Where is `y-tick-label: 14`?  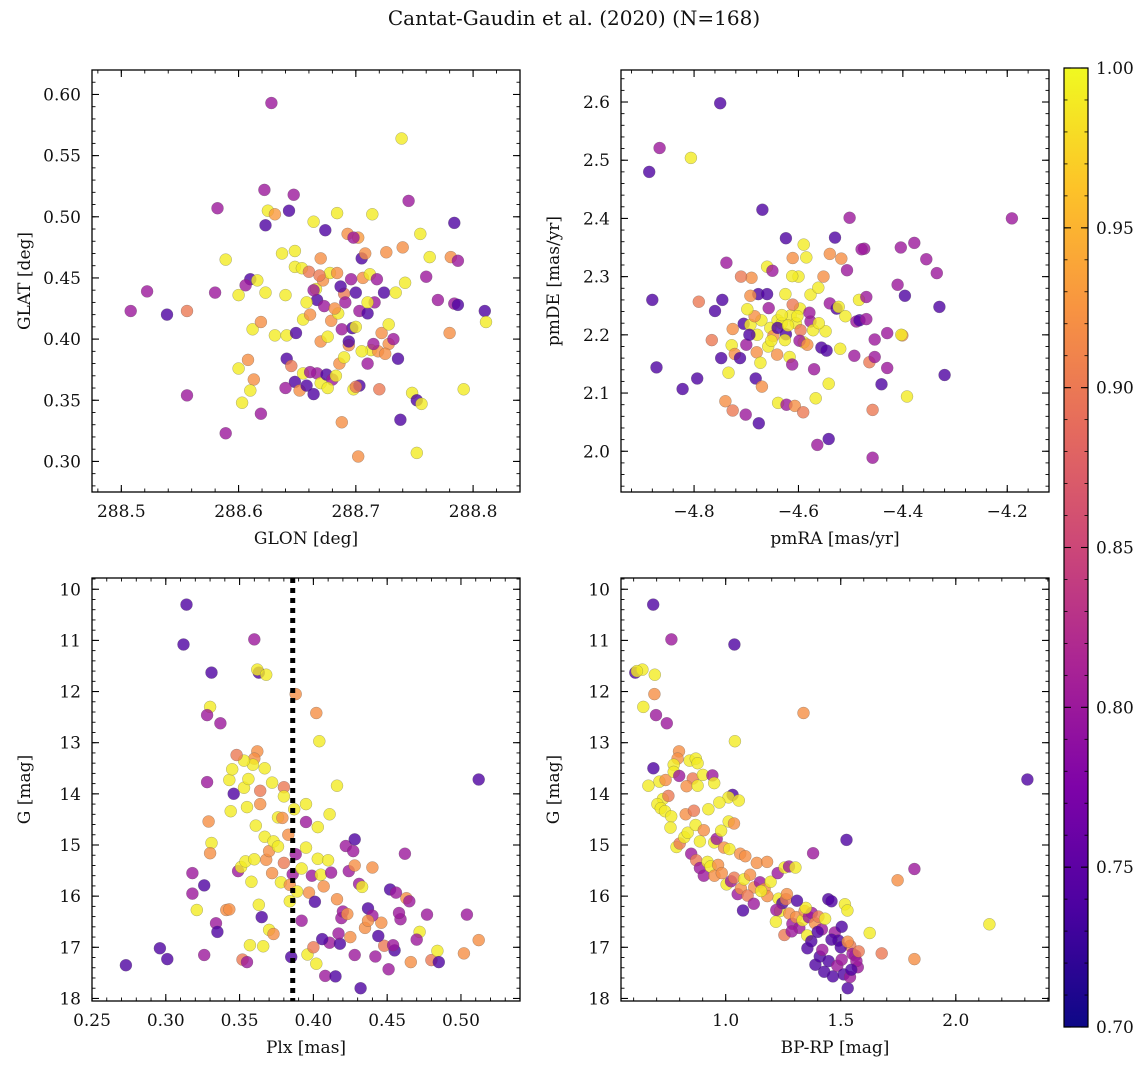 y-tick-label: 14 is located at coordinates (70, 795).